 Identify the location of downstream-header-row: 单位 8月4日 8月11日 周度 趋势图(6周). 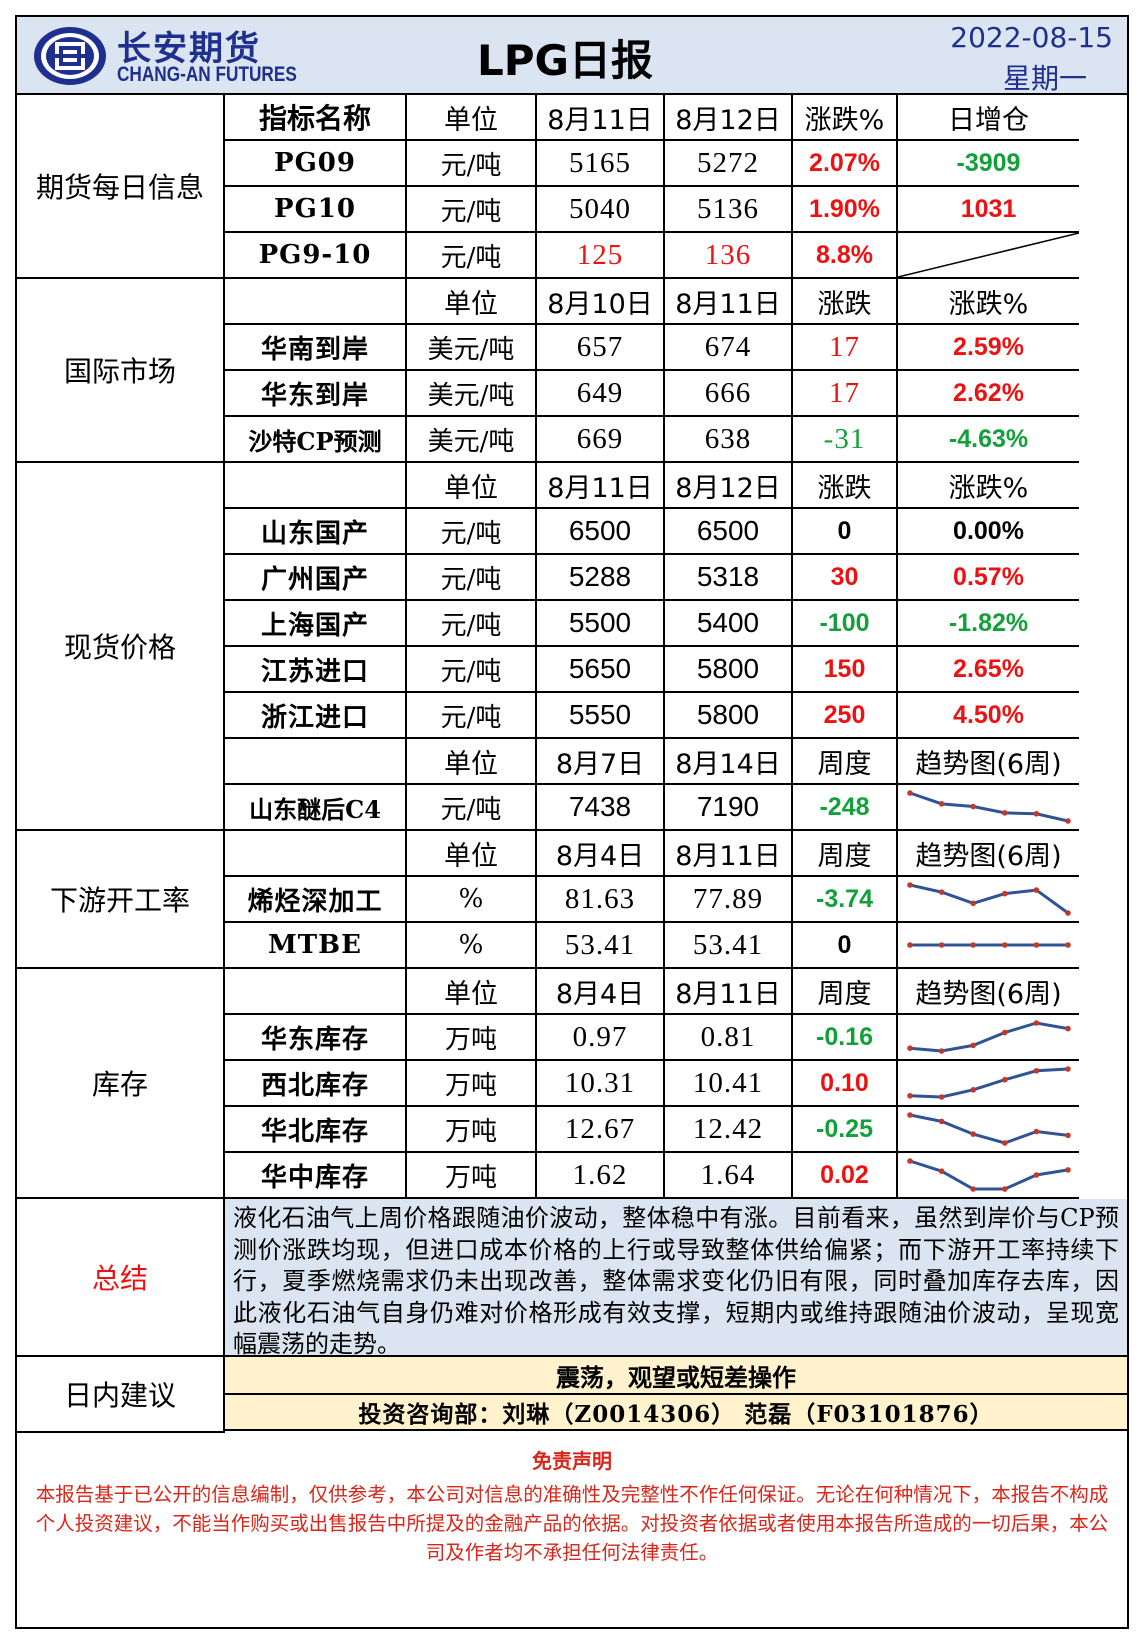
(652, 854).